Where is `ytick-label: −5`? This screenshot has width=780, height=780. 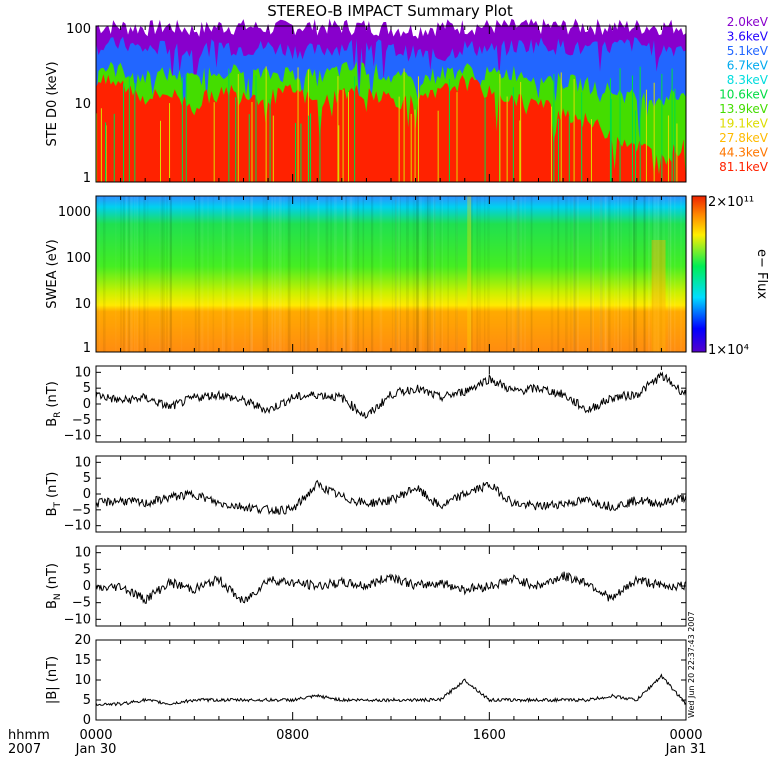 ytick-label: −5 is located at coordinates (81, 510).